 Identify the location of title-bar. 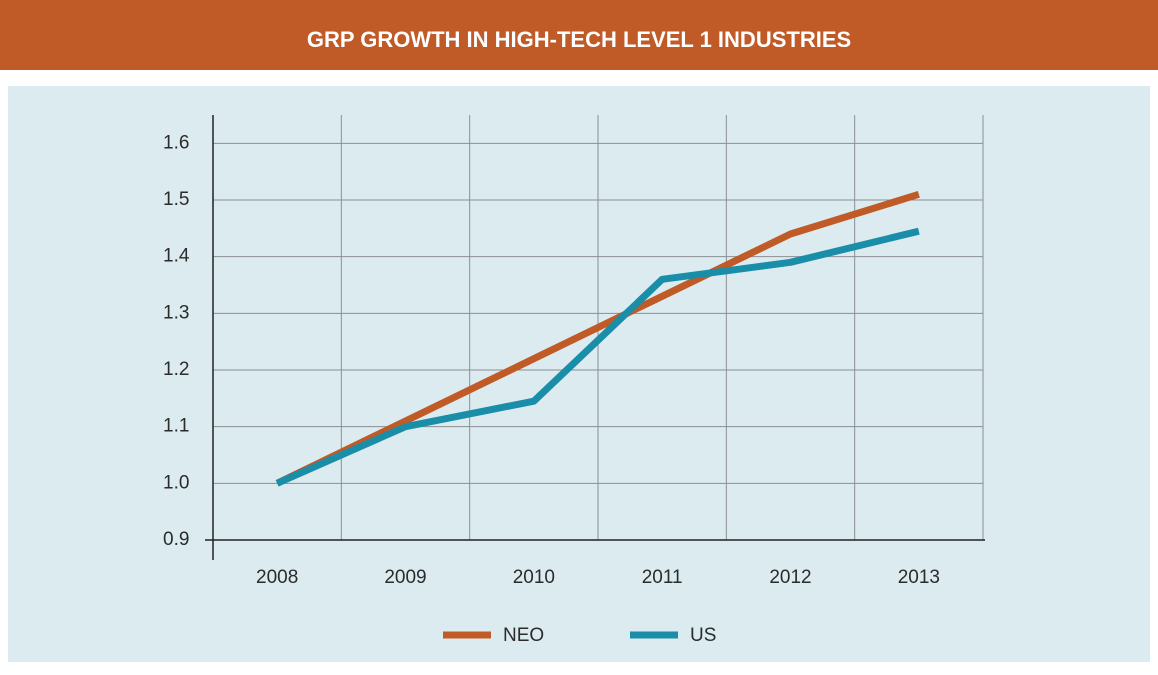
(579, 35).